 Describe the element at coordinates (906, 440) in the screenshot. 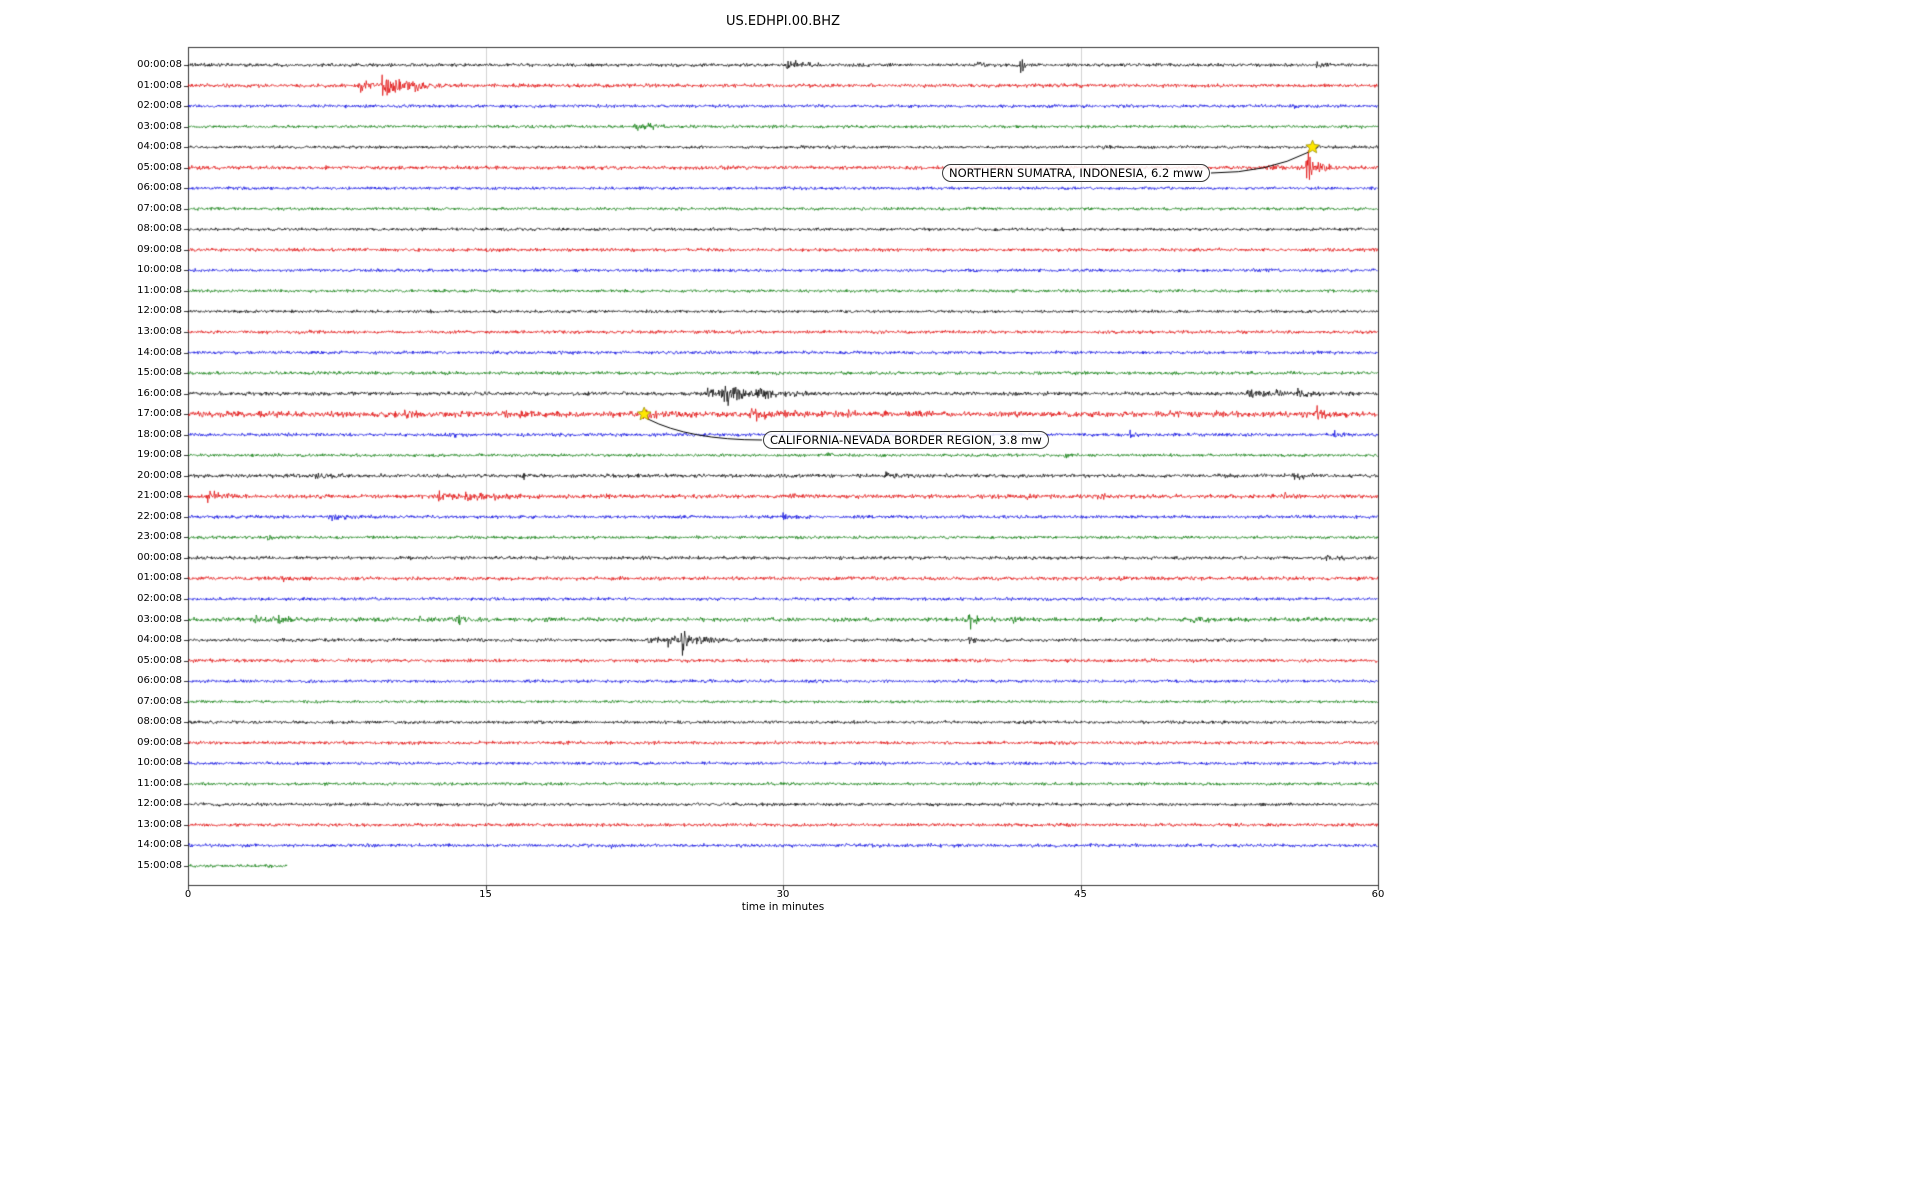

I see `event-annotation-1: CALIFORNIA-NEVADA BORDER REGION, 3.8 mw` at that location.